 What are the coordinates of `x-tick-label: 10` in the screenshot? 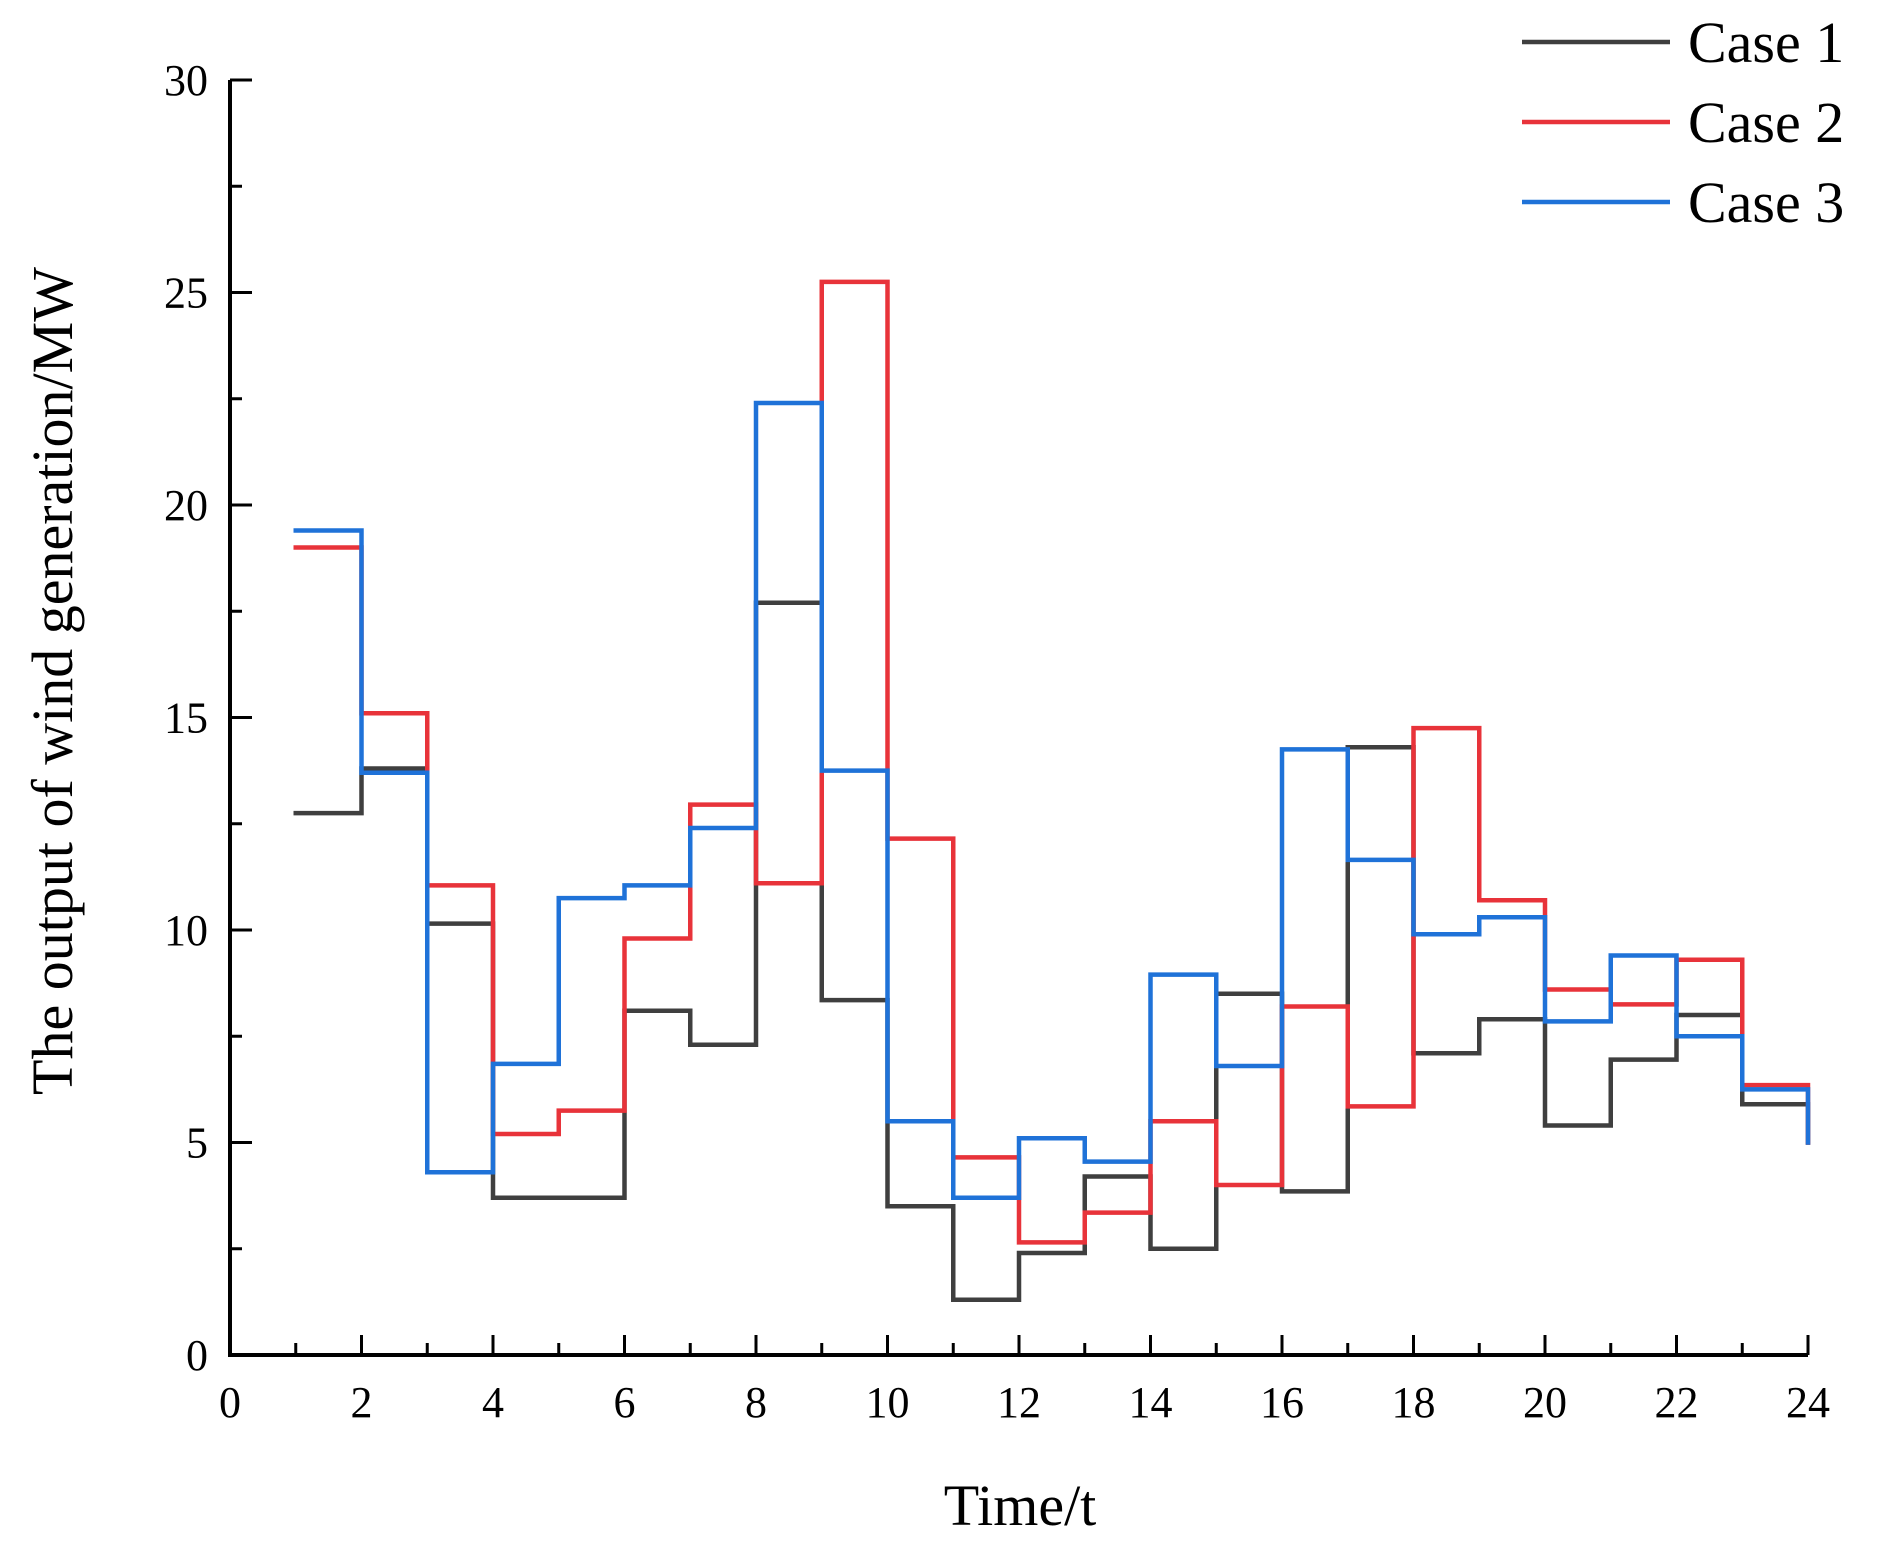 It's located at (888, 1402).